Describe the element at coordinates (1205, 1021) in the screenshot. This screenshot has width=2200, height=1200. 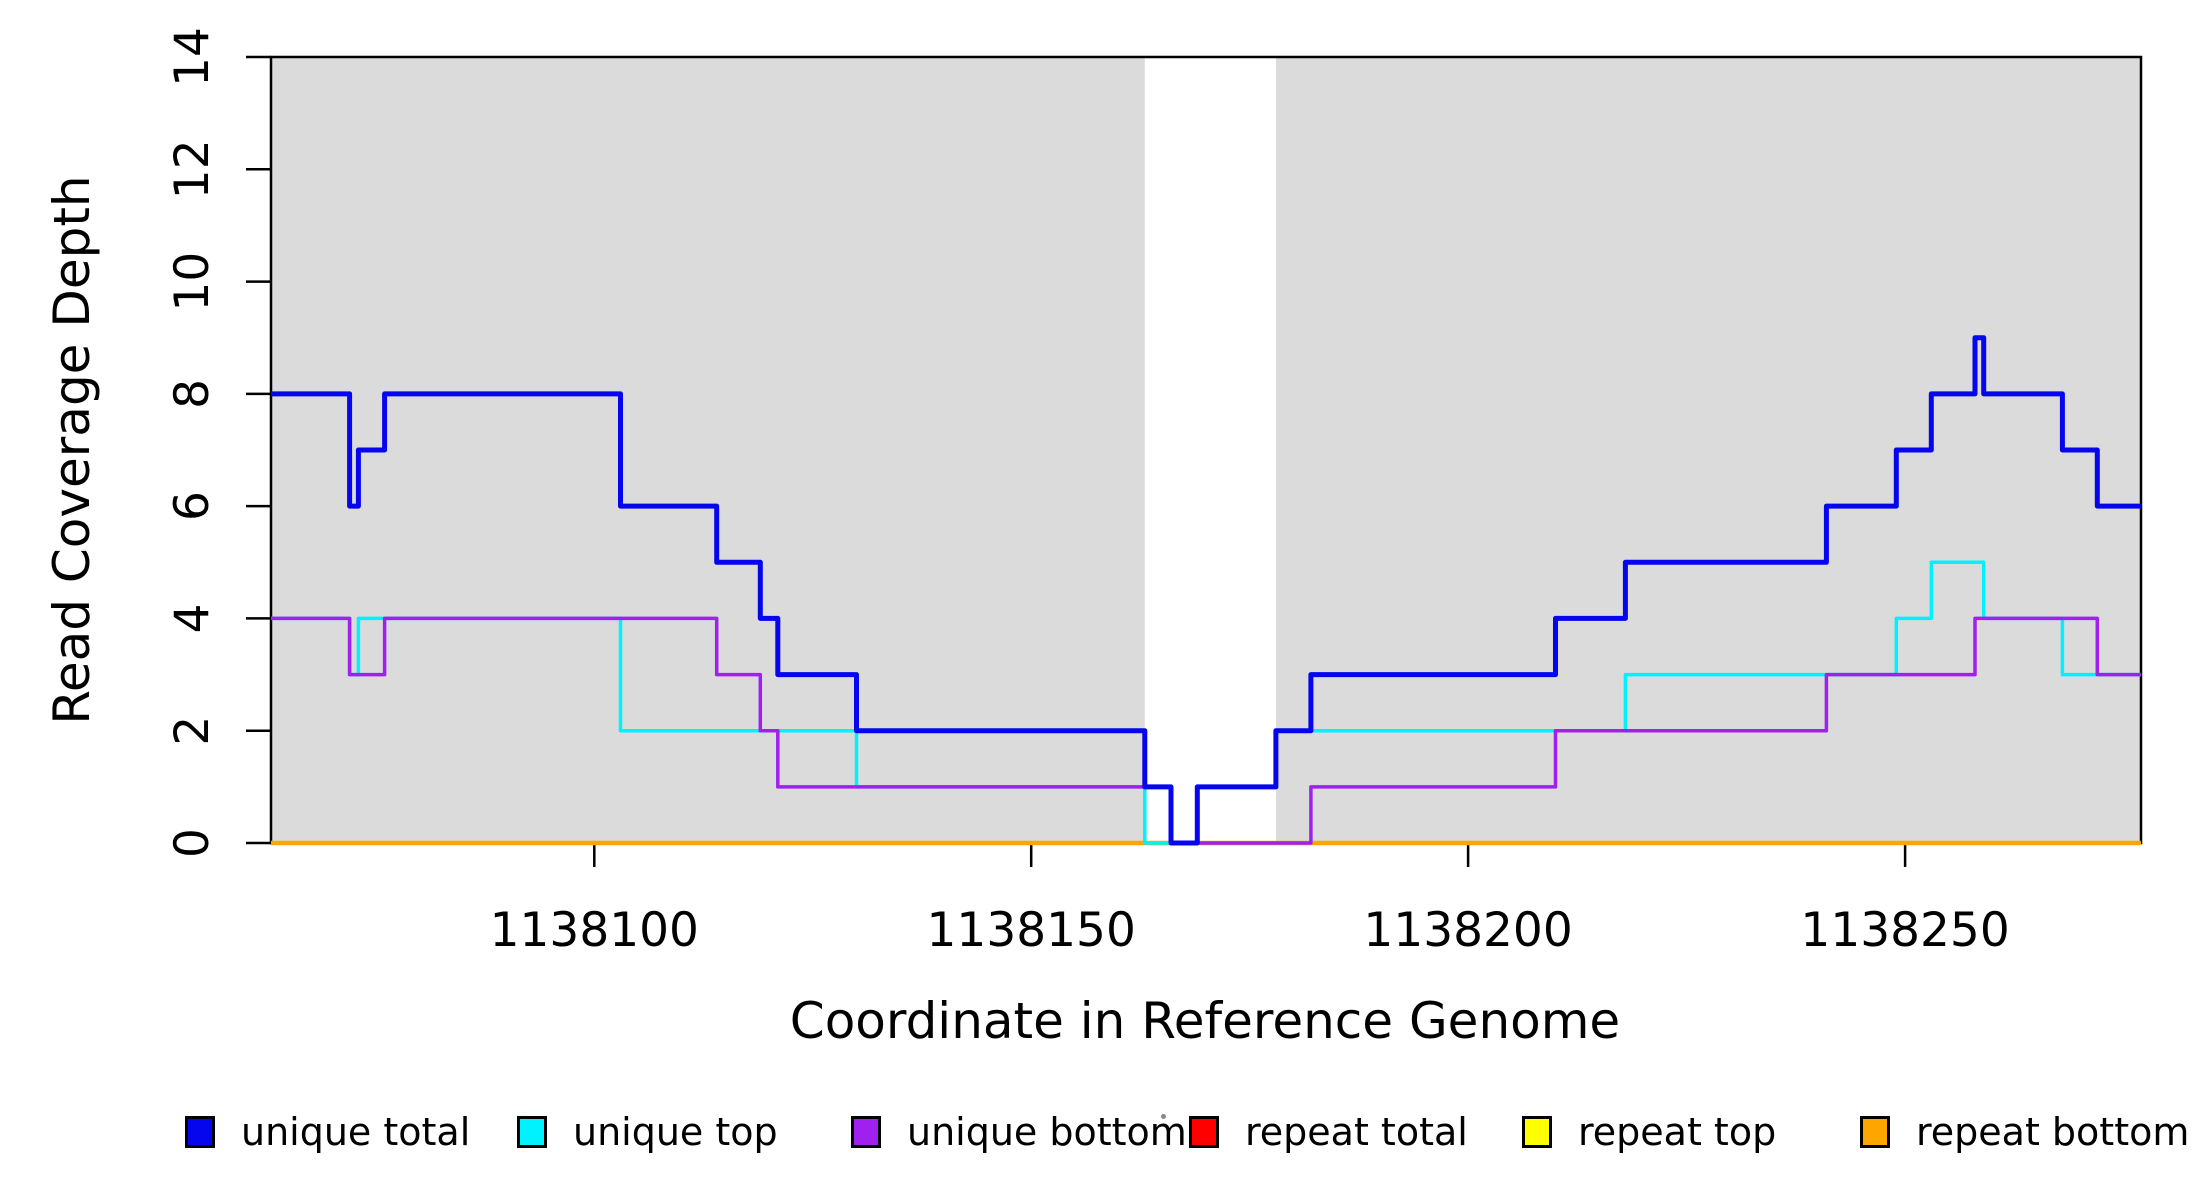
I see `x-axis-title: Coordinate in Reference Genome` at that location.